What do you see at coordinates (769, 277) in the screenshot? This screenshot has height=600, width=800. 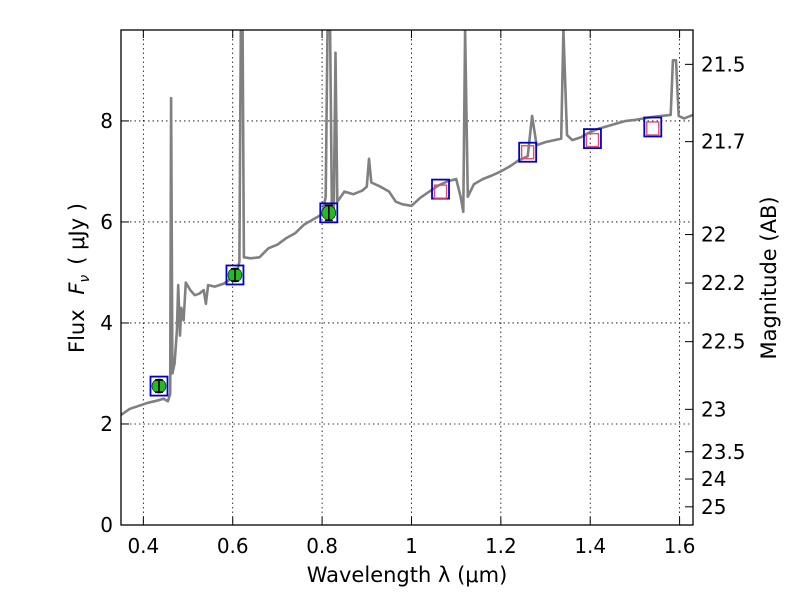 I see `y2-axis-title: Magnitude (AB)` at bounding box center [769, 277].